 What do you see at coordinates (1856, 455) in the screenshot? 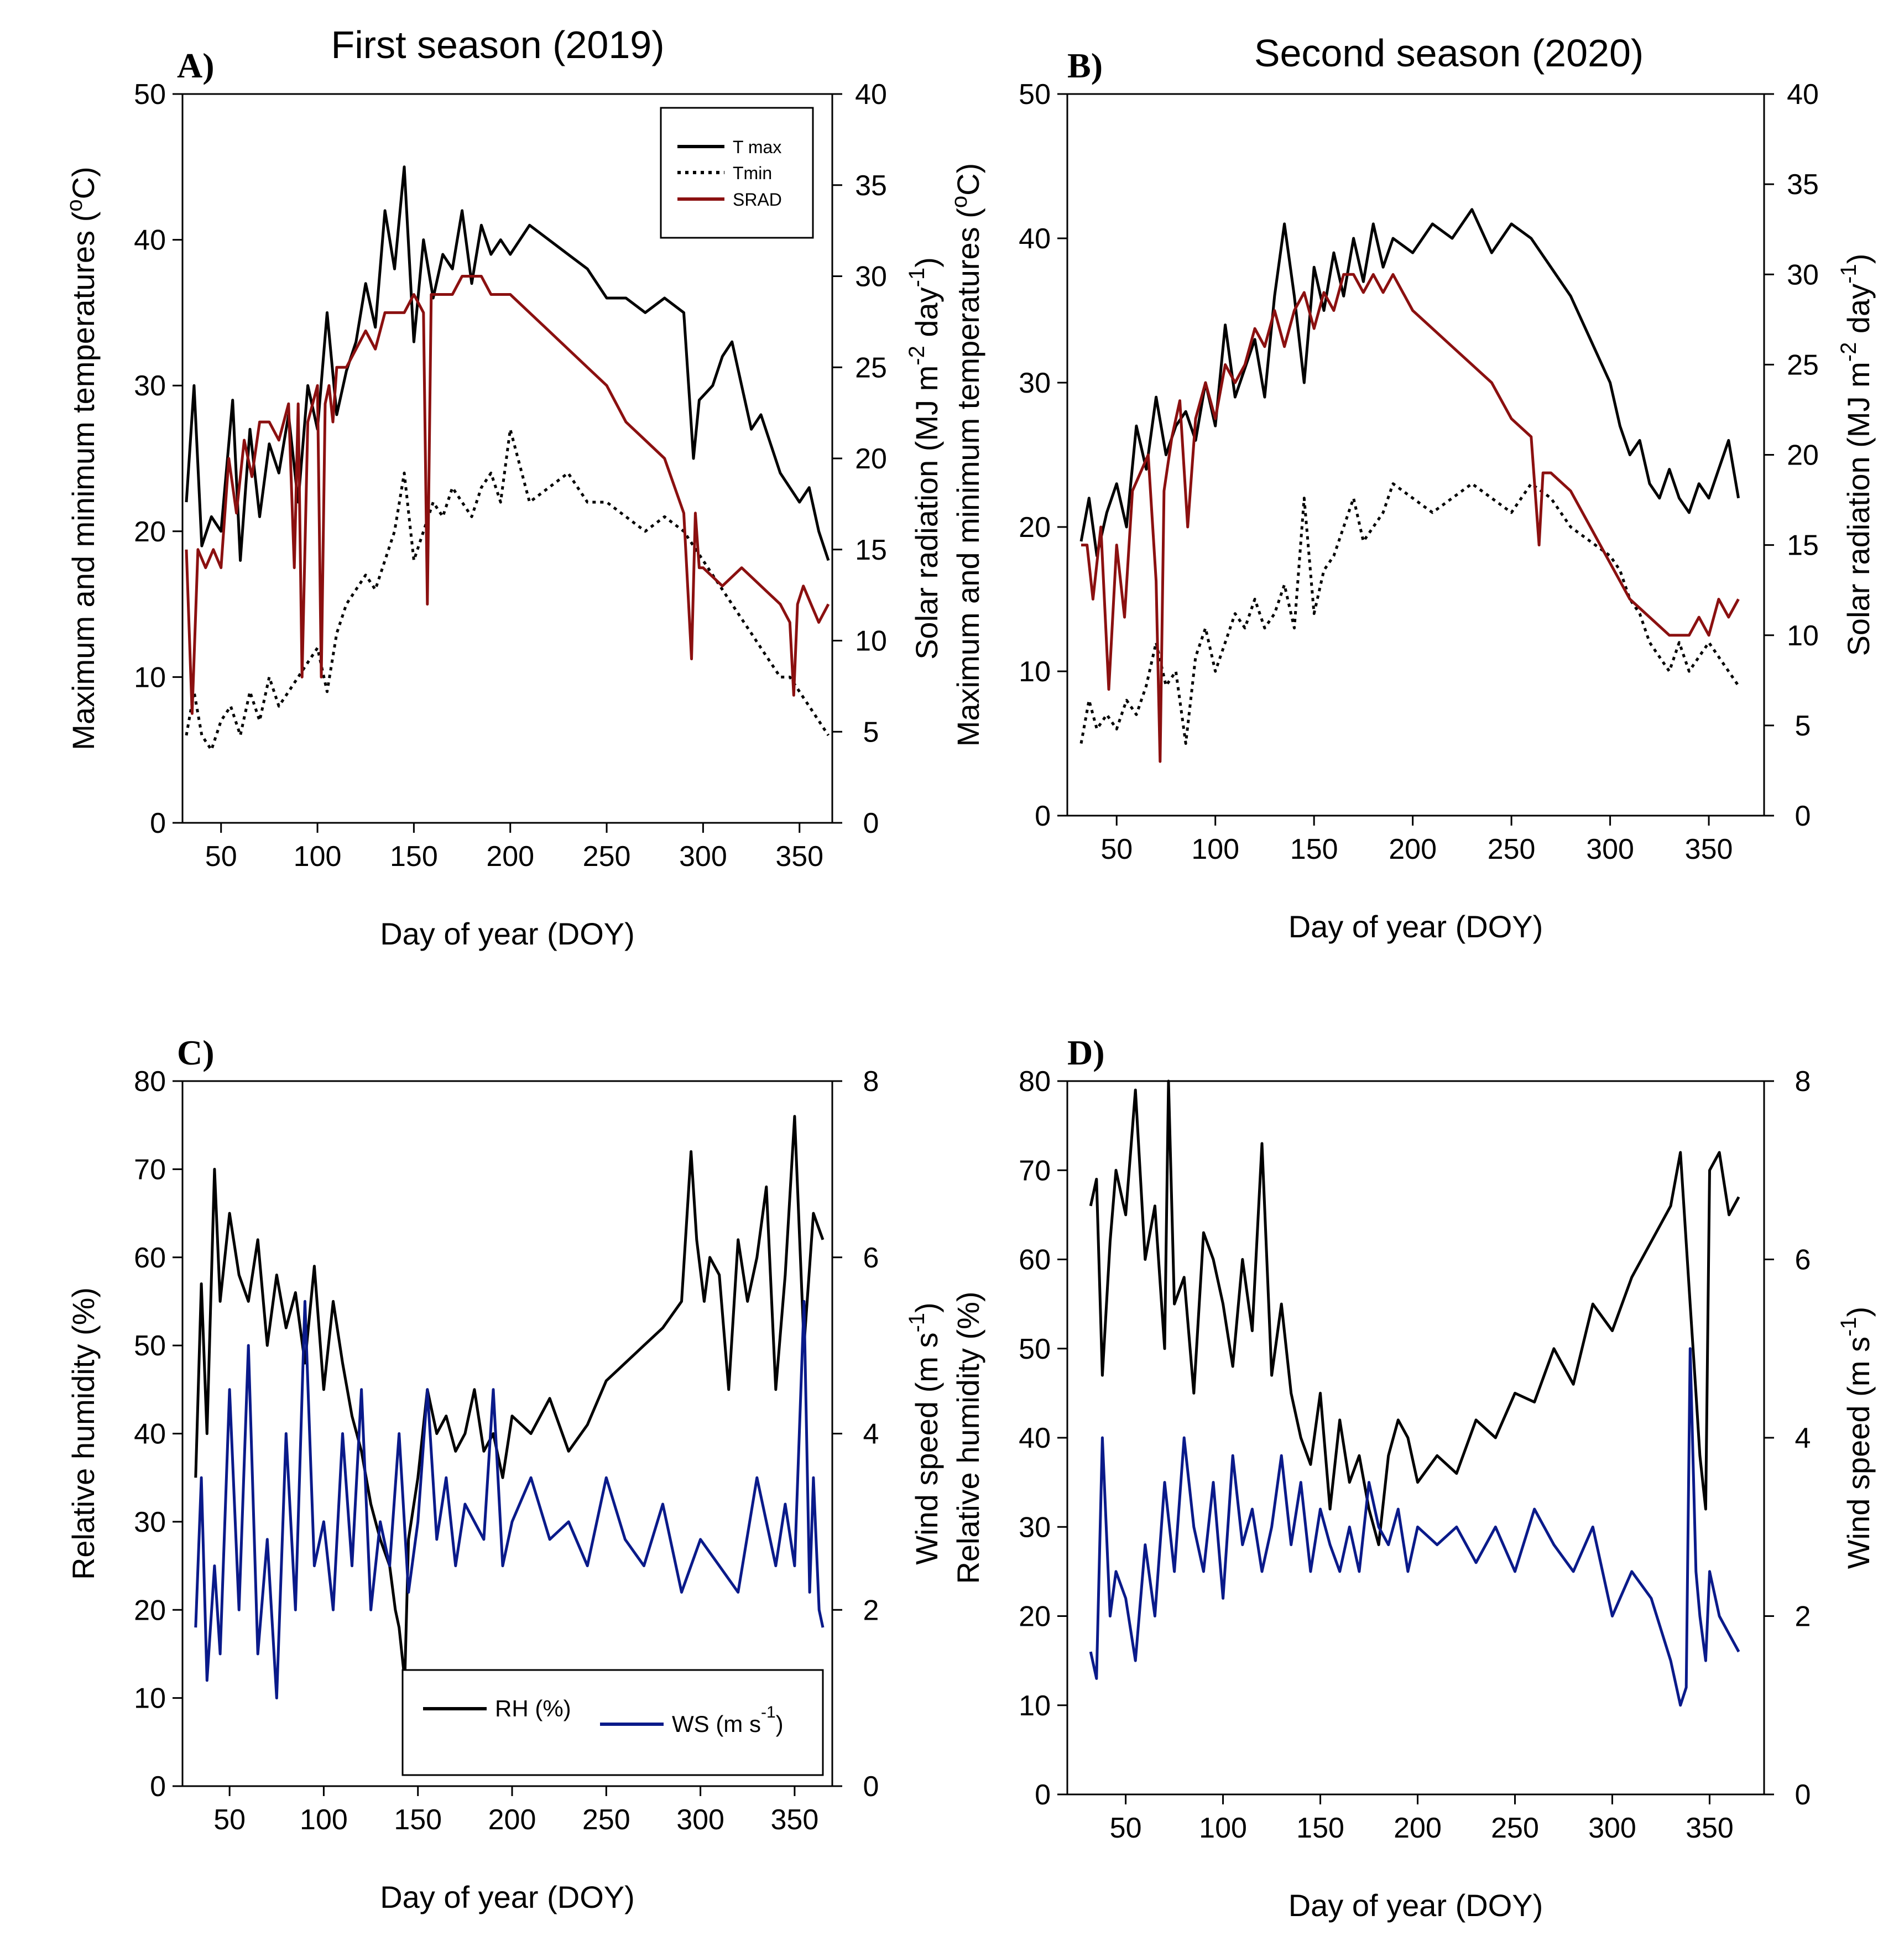
I see `y2-axis-title: Solar radiation (MJ m-2 day-1)` at bounding box center [1856, 455].